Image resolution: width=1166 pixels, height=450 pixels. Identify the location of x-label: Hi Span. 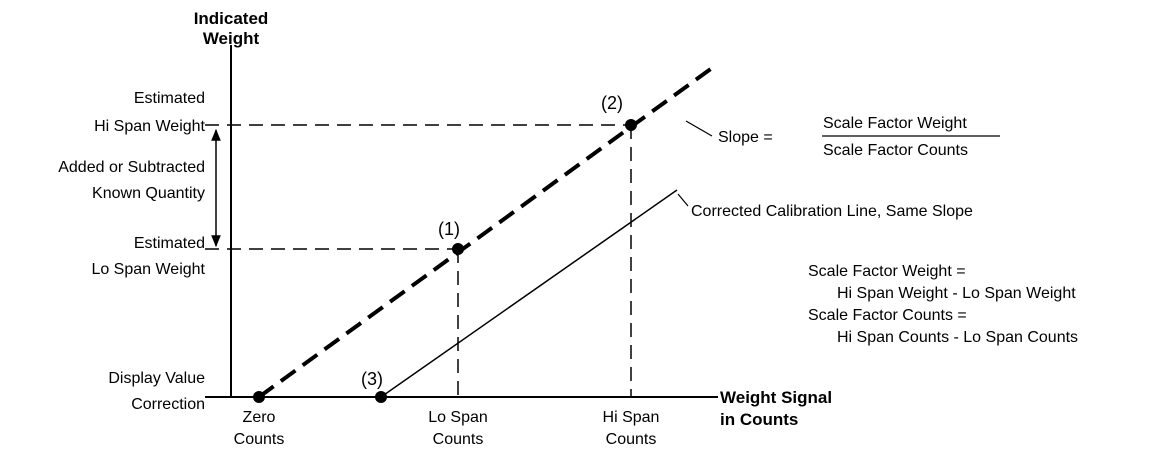
(631, 417).